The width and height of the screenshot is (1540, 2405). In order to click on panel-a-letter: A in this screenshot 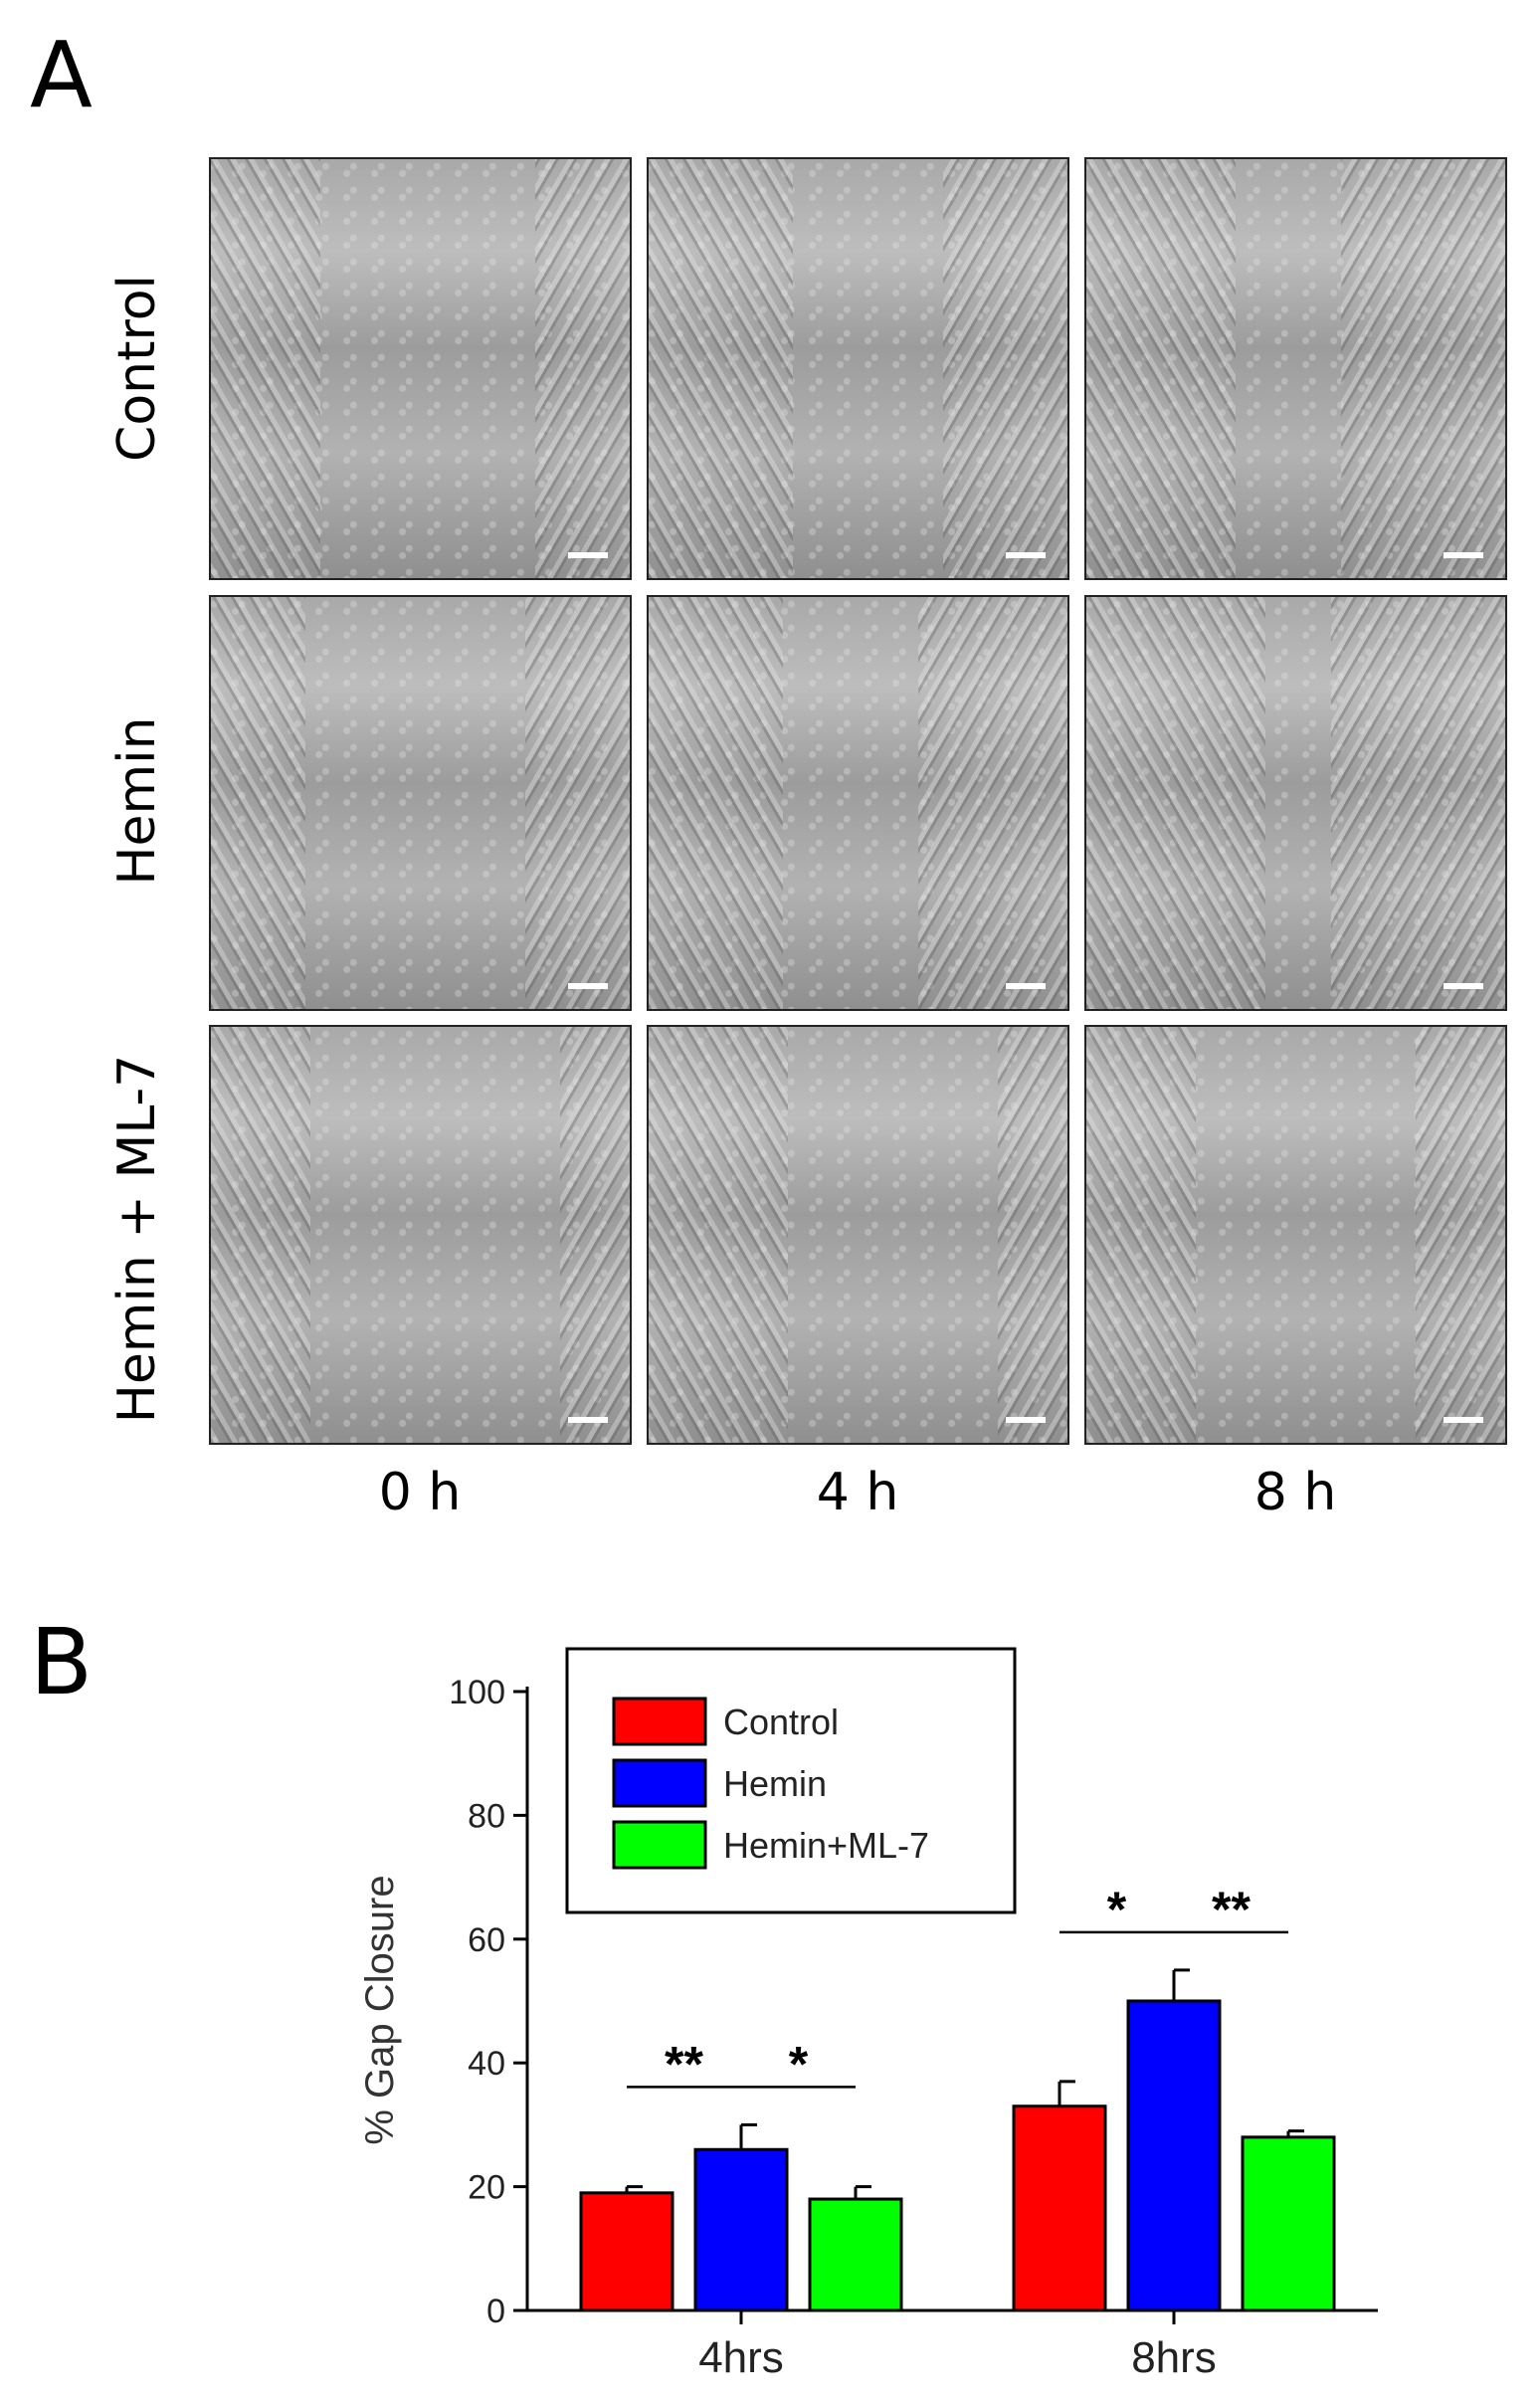, I will do `click(61, 75)`.